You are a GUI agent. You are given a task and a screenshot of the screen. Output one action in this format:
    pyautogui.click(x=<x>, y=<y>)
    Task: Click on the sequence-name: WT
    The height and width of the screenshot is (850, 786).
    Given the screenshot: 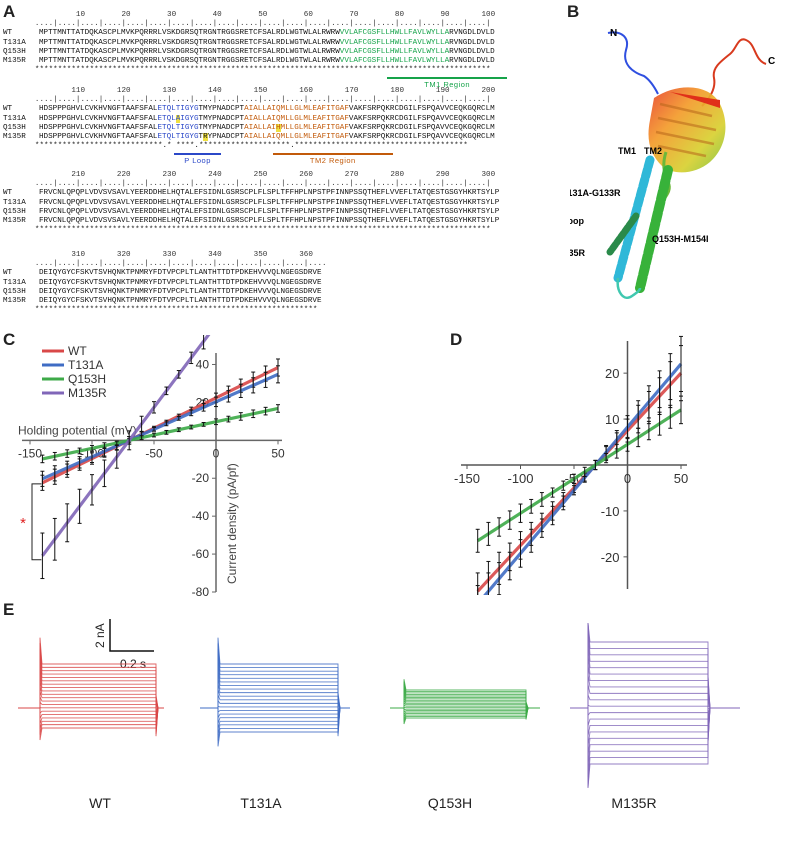 What is the action you would take?
    pyautogui.click(x=8, y=109)
    